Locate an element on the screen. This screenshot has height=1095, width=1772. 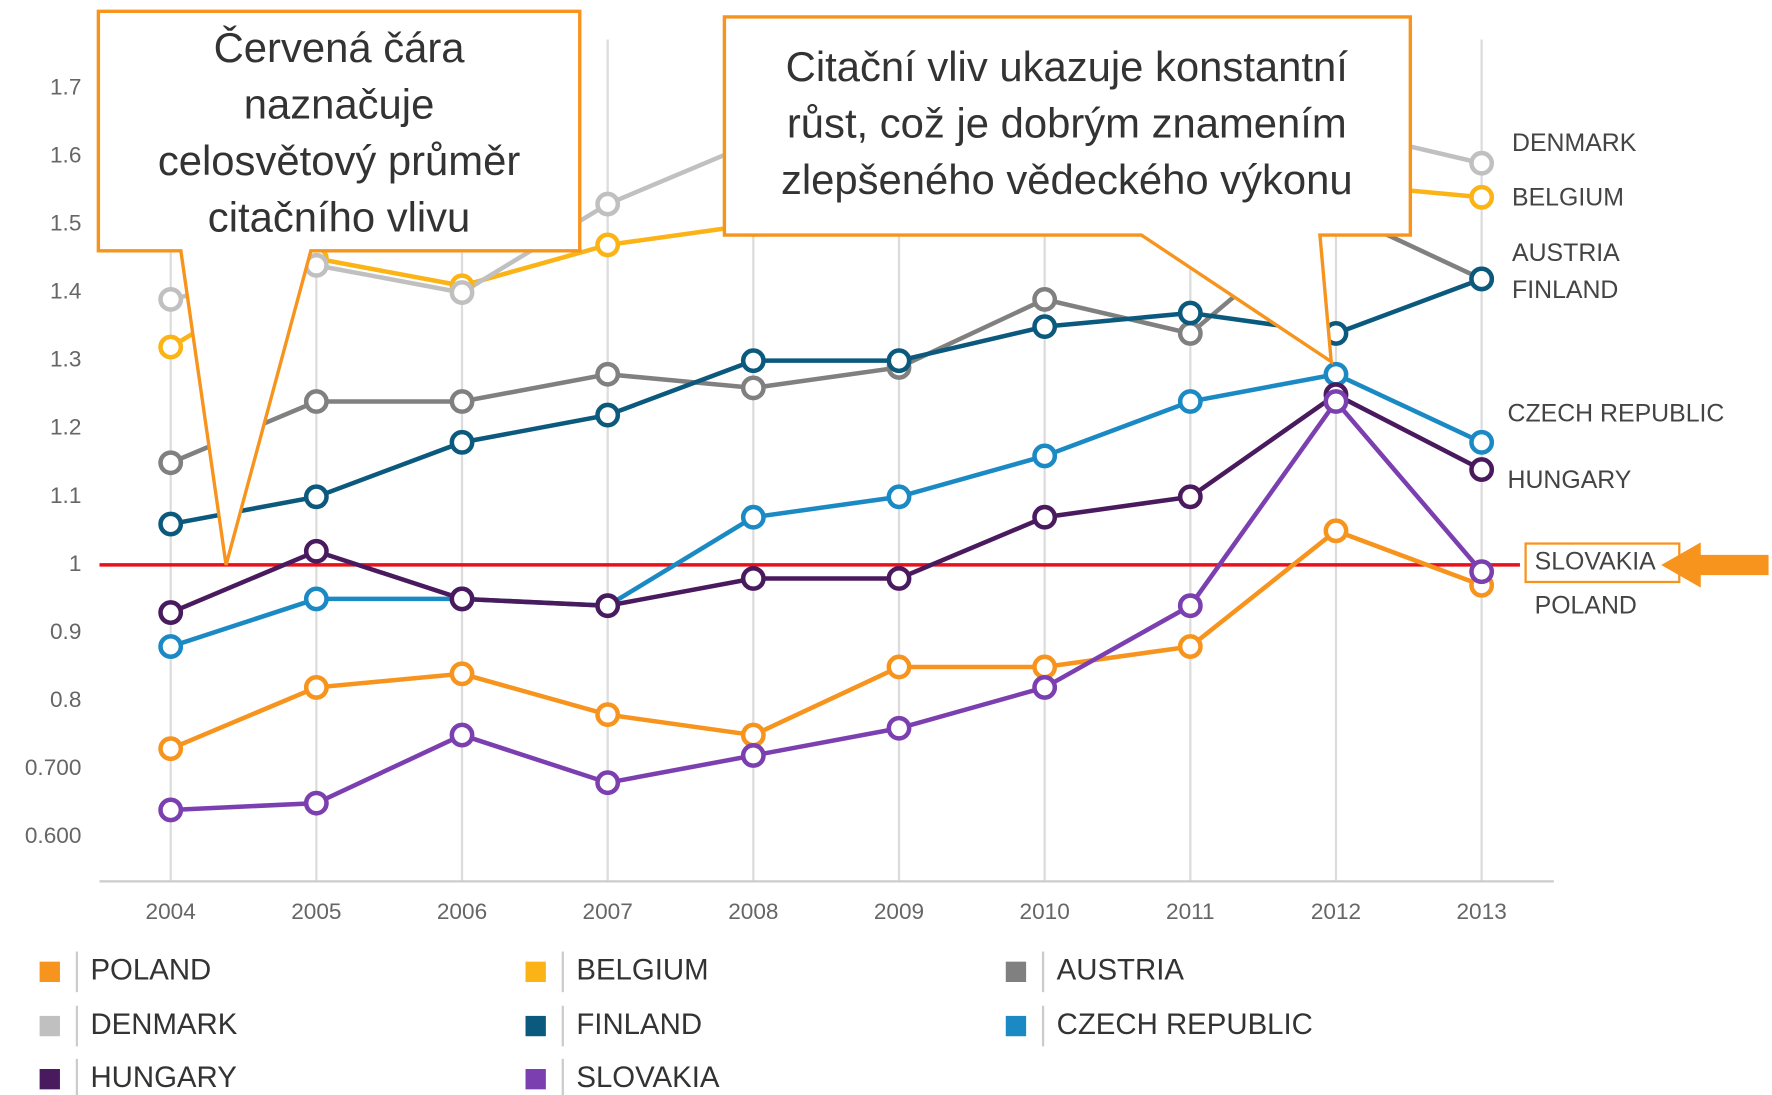
x-tick-label: 2012 is located at coordinates (1336, 911).